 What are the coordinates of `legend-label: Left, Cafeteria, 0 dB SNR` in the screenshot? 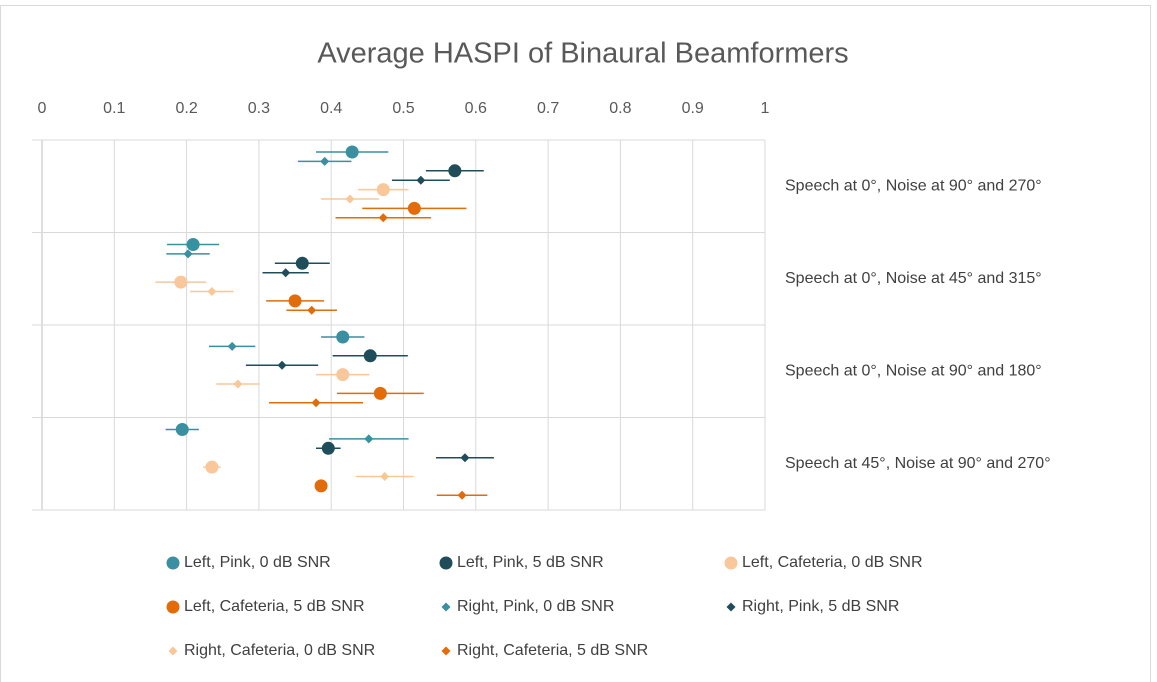 It's located at (832, 562).